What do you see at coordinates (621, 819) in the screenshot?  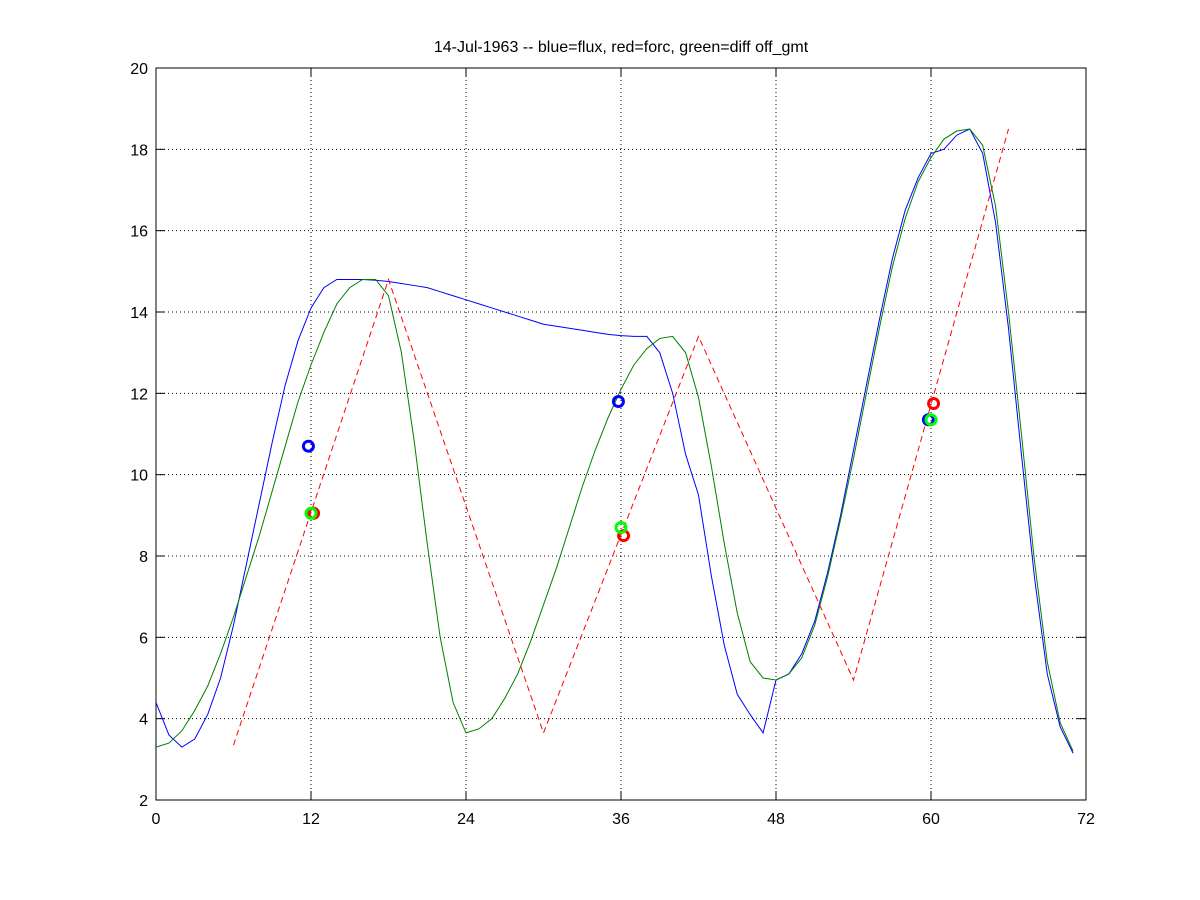 I see `x-tick-label: 36` at bounding box center [621, 819].